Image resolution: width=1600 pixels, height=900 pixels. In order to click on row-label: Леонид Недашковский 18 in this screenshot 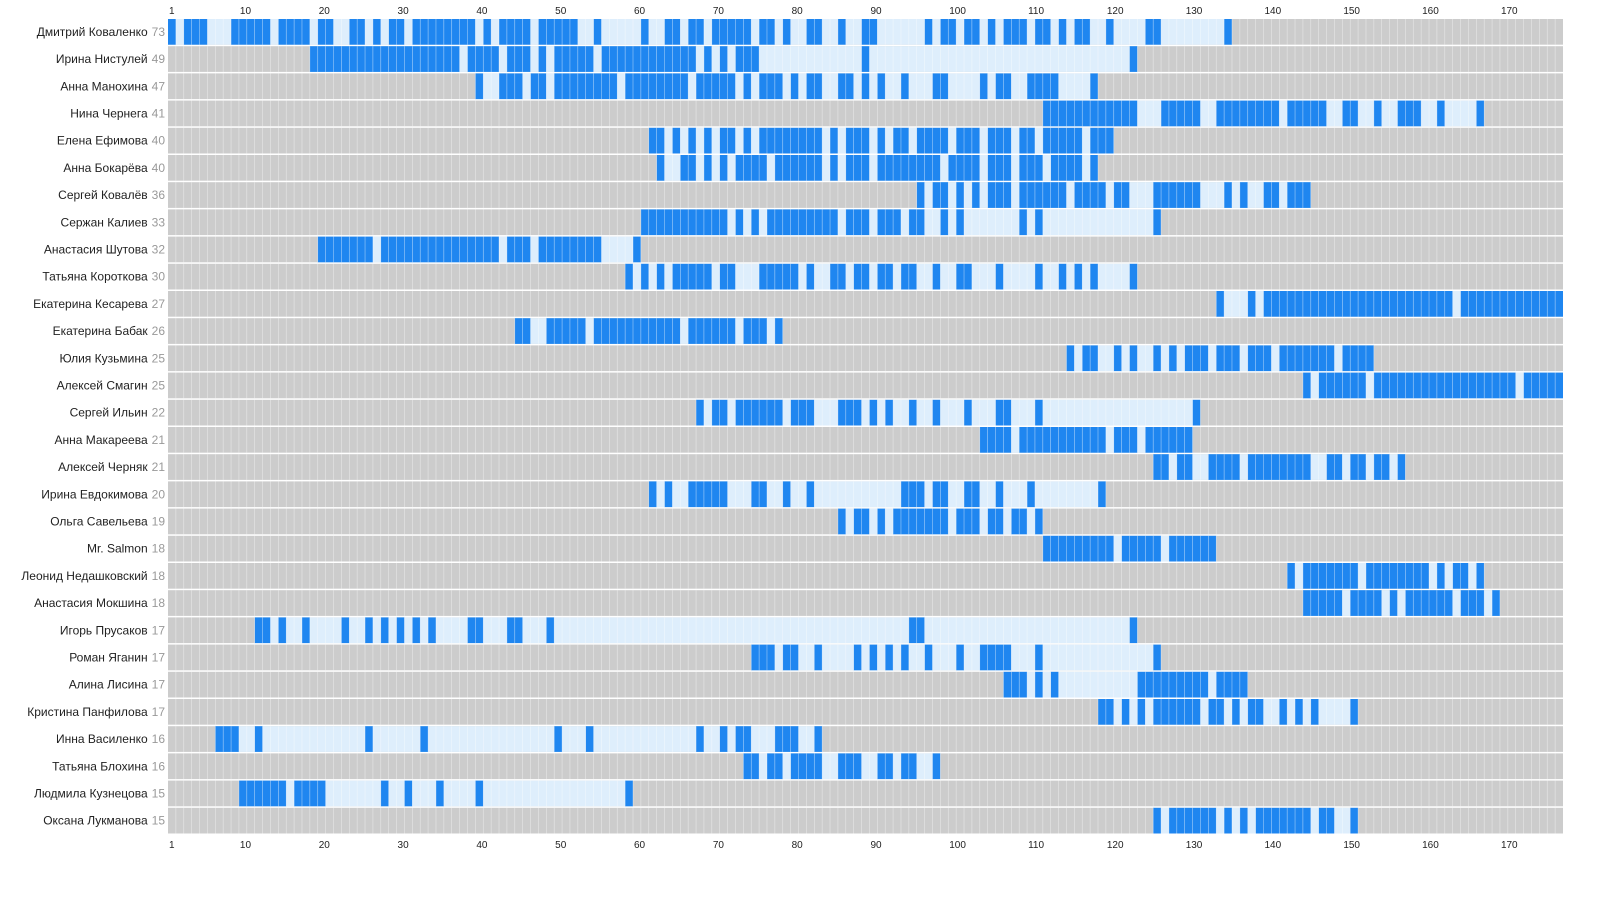, I will do `click(93, 576)`.